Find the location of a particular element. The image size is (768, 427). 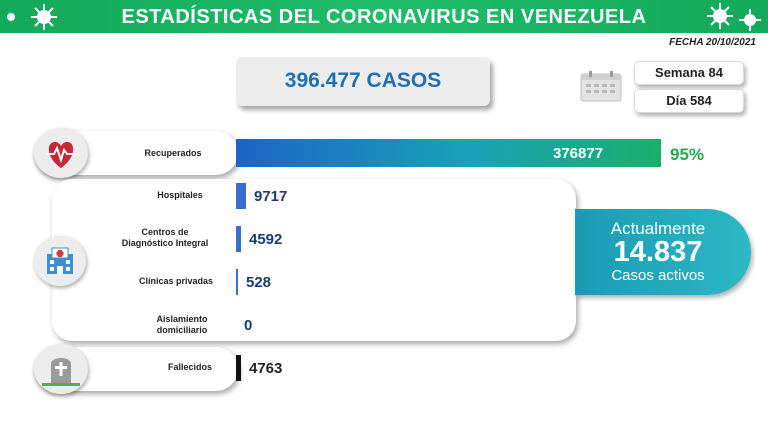

cdi-bar is located at coordinates (238, 239).